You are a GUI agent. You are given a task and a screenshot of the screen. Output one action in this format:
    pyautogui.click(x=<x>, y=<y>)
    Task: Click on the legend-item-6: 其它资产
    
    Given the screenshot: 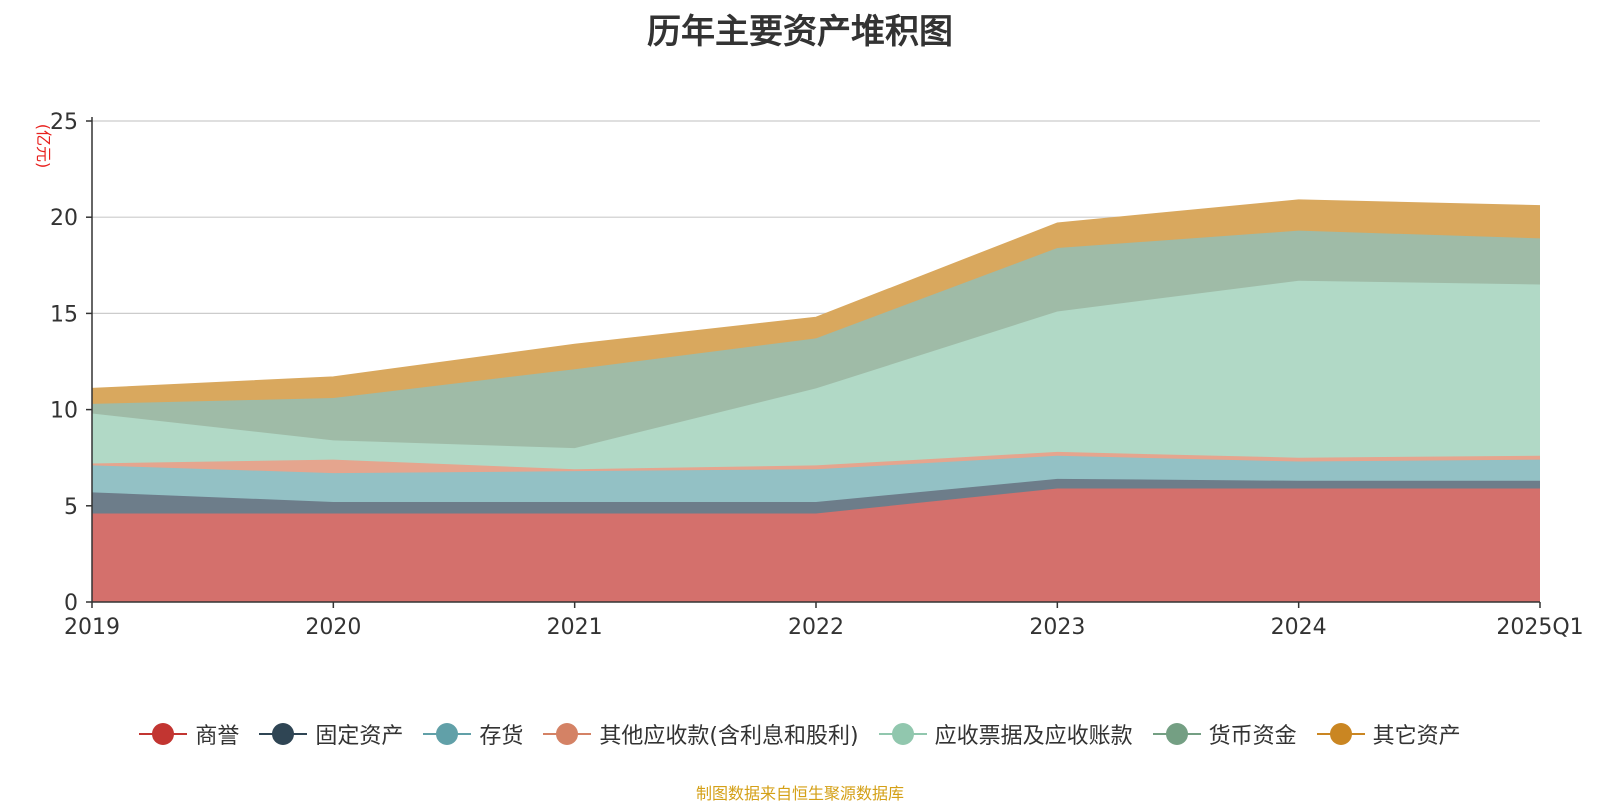 What is the action you would take?
    pyautogui.click(x=1388, y=734)
    